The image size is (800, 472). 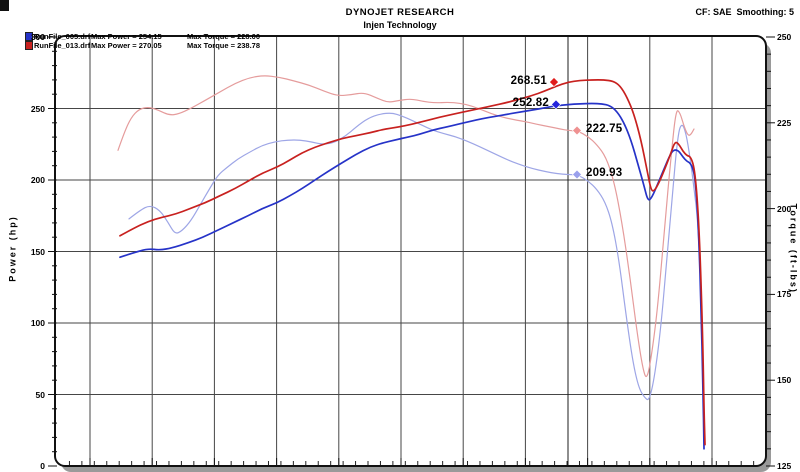 I want to click on legend-run-file: RunFile_013.drf, so click(x=62, y=45).